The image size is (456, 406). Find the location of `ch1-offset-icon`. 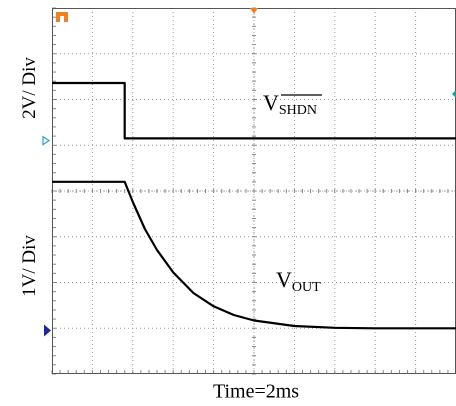

ch1-offset-icon is located at coordinates (46, 140).